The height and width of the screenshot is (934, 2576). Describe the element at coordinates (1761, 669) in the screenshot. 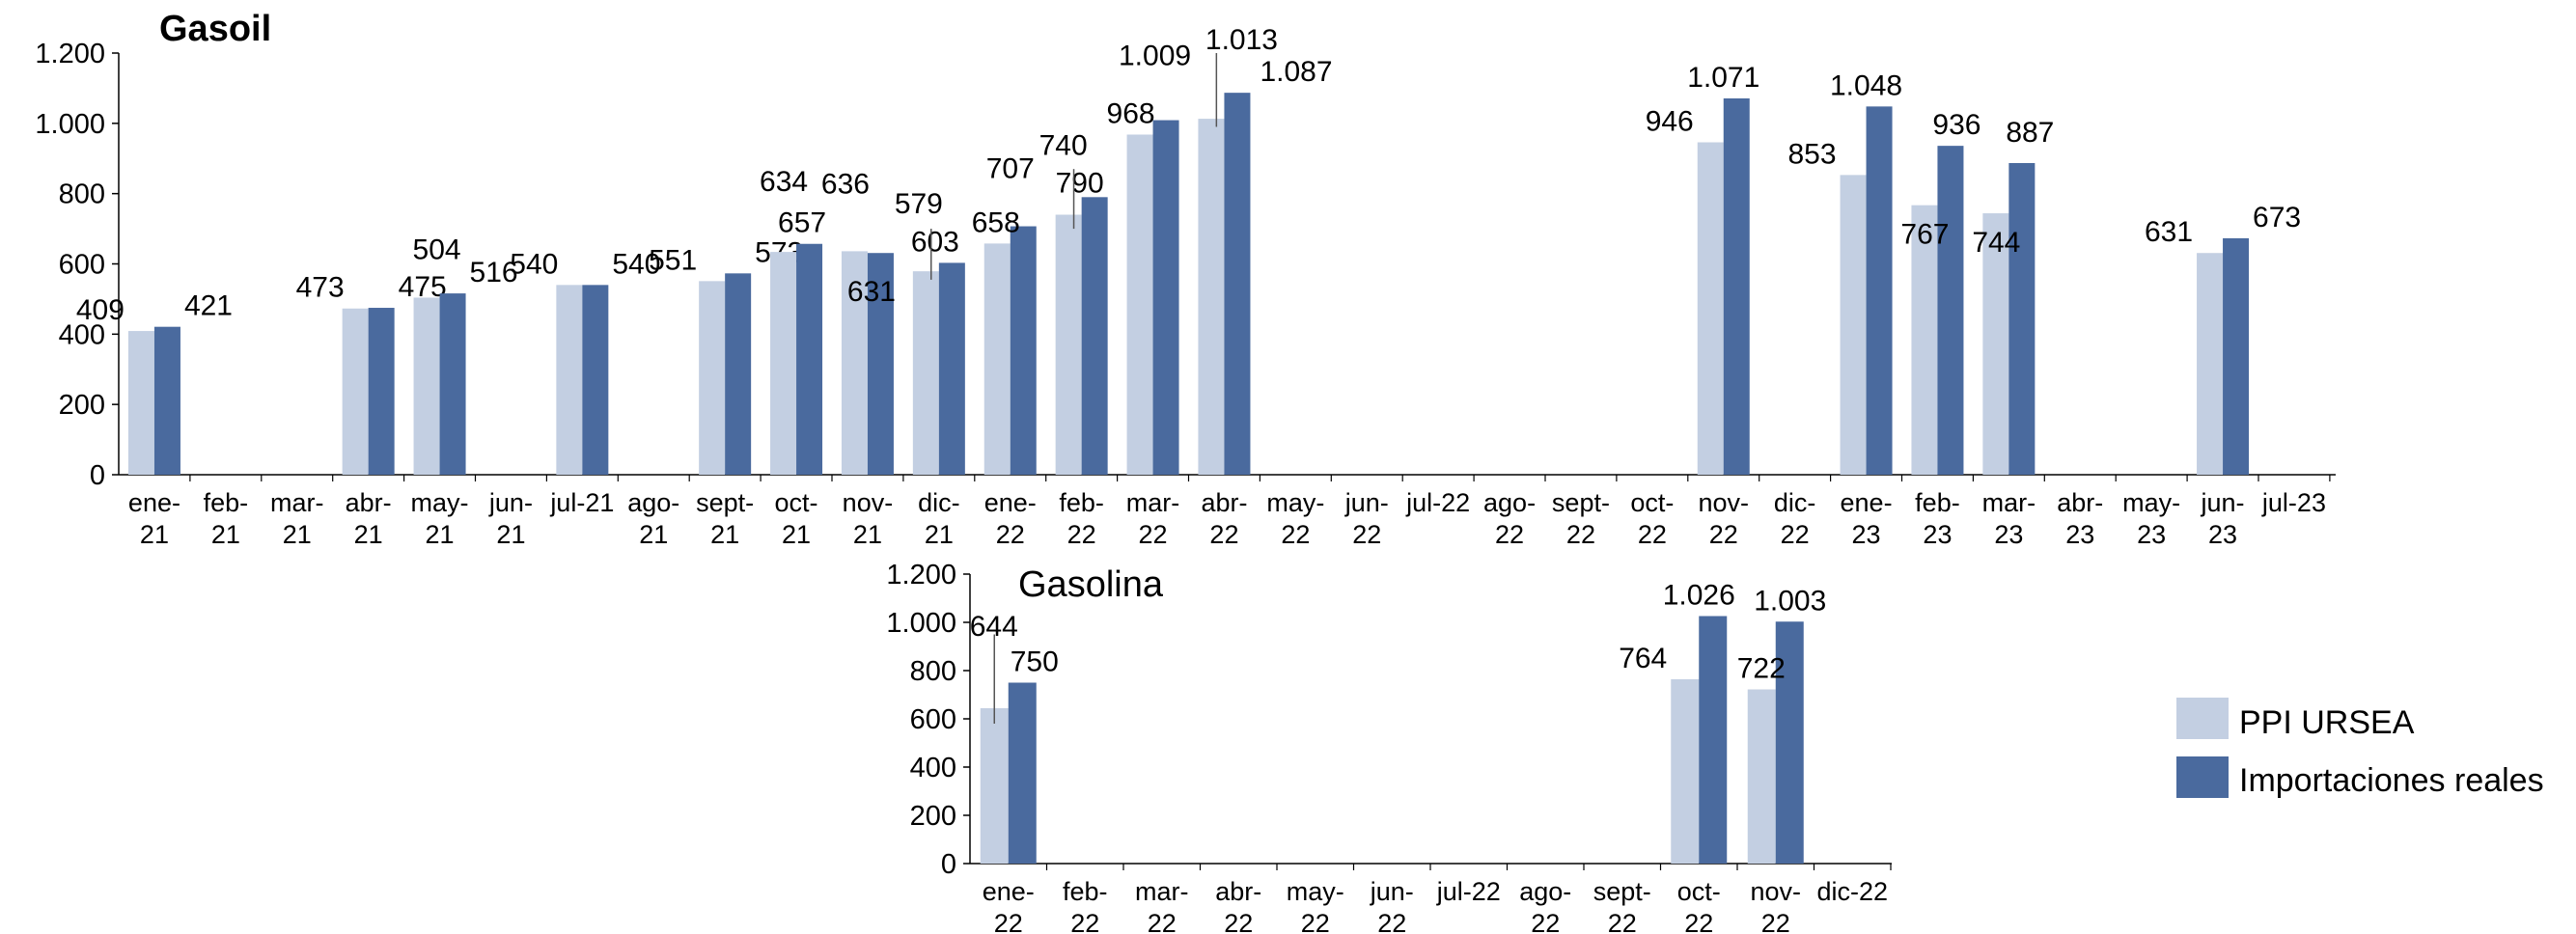

I see `gasolina-label-ppi: 722` at that location.